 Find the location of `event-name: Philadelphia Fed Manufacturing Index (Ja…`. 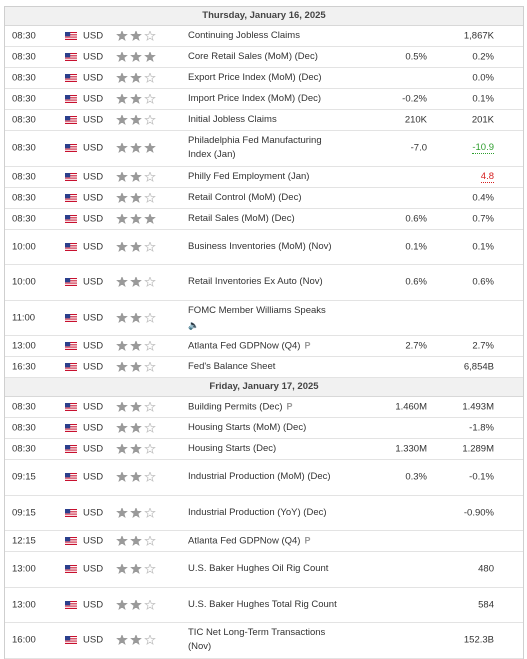

event-name: Philadelphia Fed Manufacturing Index (Ja… is located at coordinates (263, 148).